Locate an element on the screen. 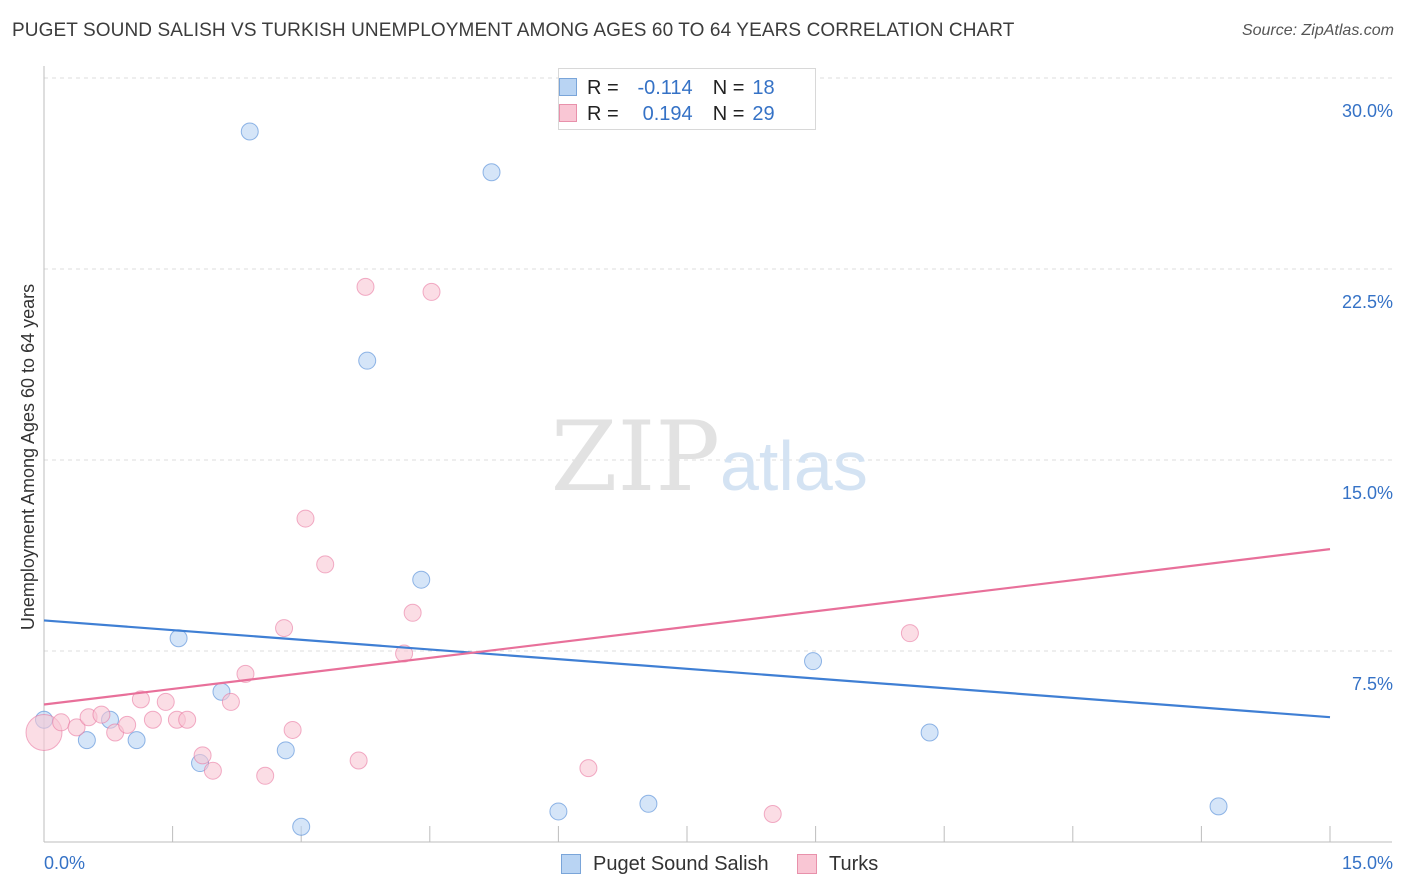 Image resolution: width=1406 pixels, height=892 pixels. r-value: -0.114 is located at coordinates (665, 87).